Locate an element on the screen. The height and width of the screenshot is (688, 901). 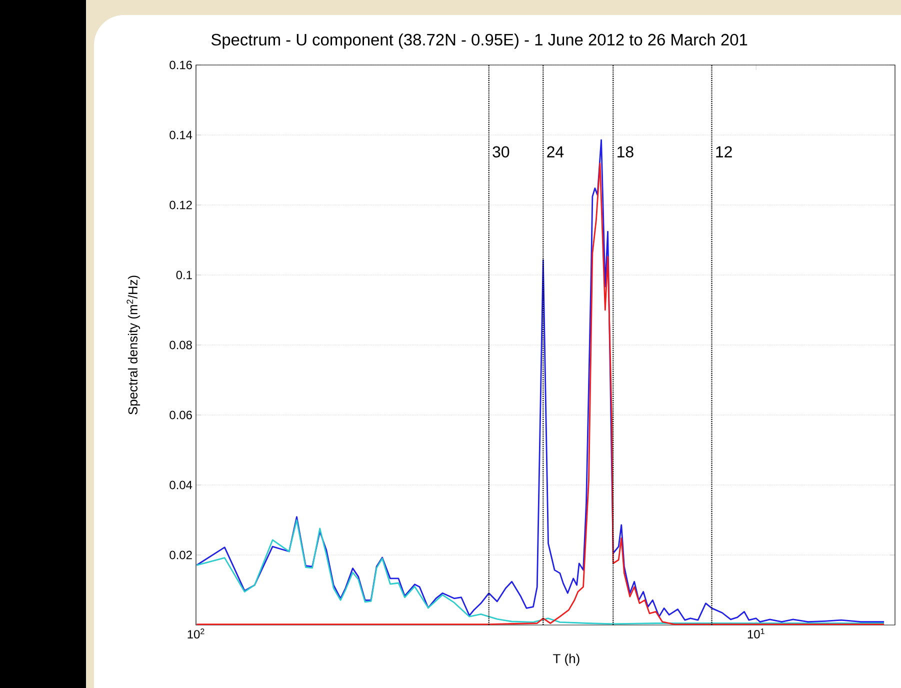
x-tick-label: 10$^{2}$ is located at coordinates (196, 633).